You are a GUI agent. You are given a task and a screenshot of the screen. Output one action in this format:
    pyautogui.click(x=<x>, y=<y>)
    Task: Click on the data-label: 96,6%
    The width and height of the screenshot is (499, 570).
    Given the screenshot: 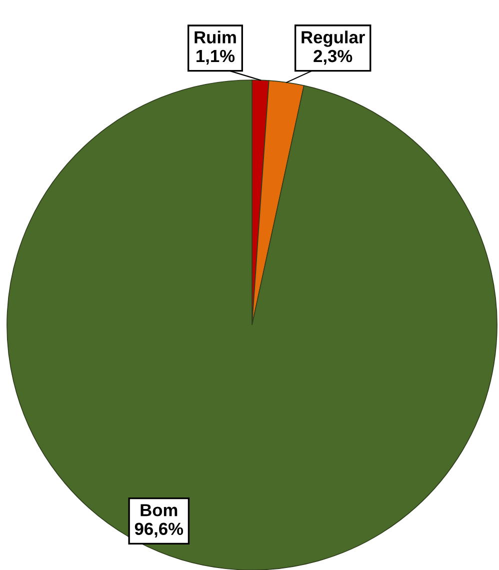 What is the action you would take?
    pyautogui.click(x=159, y=530)
    